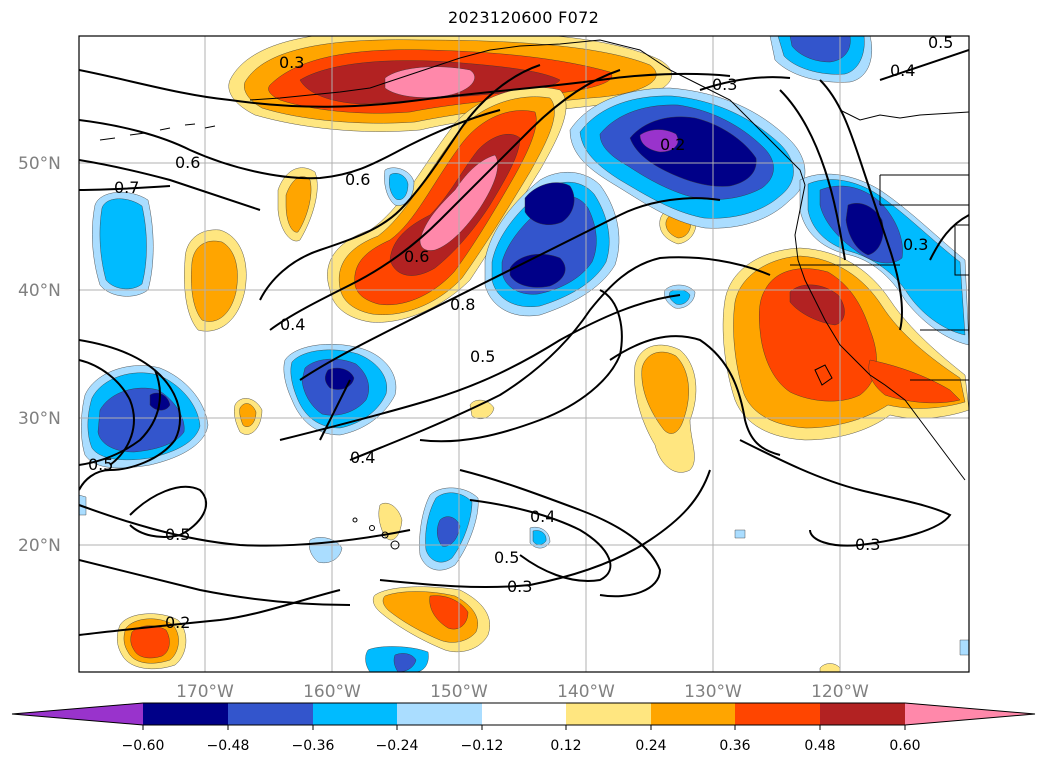  I want to click on lon-label: 140°W, so click(586, 692).